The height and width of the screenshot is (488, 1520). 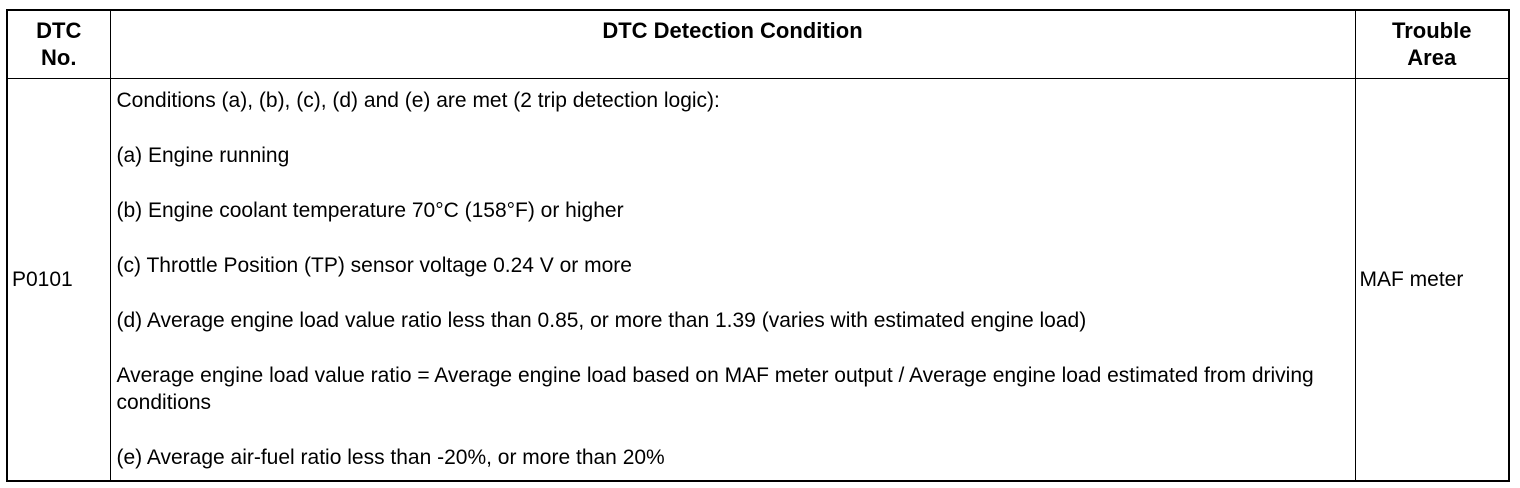 What do you see at coordinates (203, 155) in the screenshot?
I see `condition-a: (a) Engine running` at bounding box center [203, 155].